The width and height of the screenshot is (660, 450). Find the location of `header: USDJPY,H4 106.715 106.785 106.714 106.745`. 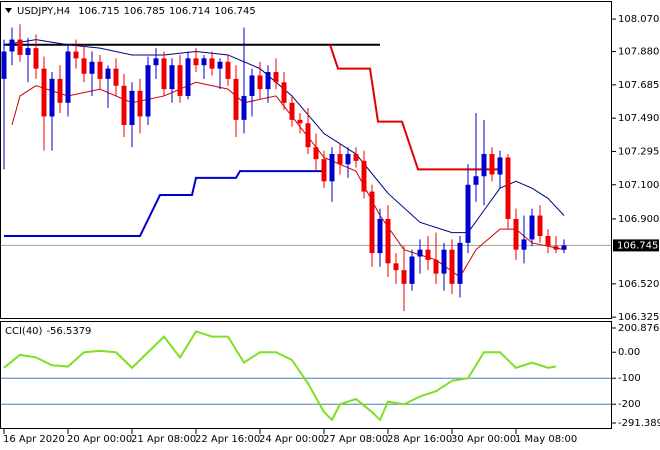

header: USDJPY,H4 106.715 106.785 106.714 106.745 is located at coordinates (136, 11).